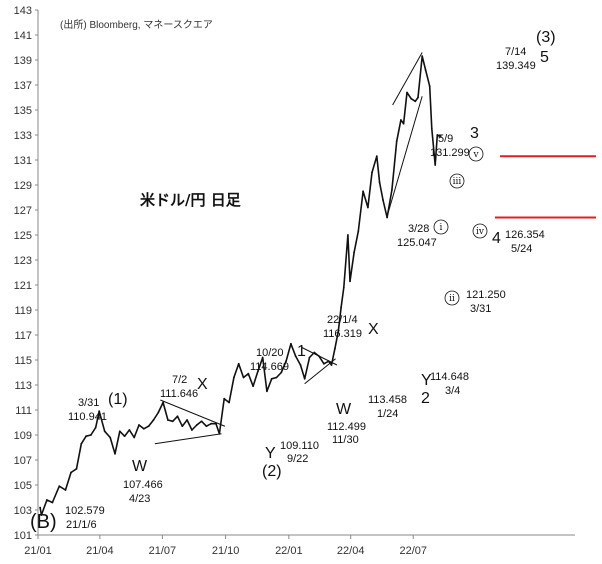 The width and height of the screenshot is (602, 564). I want to click on y-tick-label: 133, so click(23, 136).